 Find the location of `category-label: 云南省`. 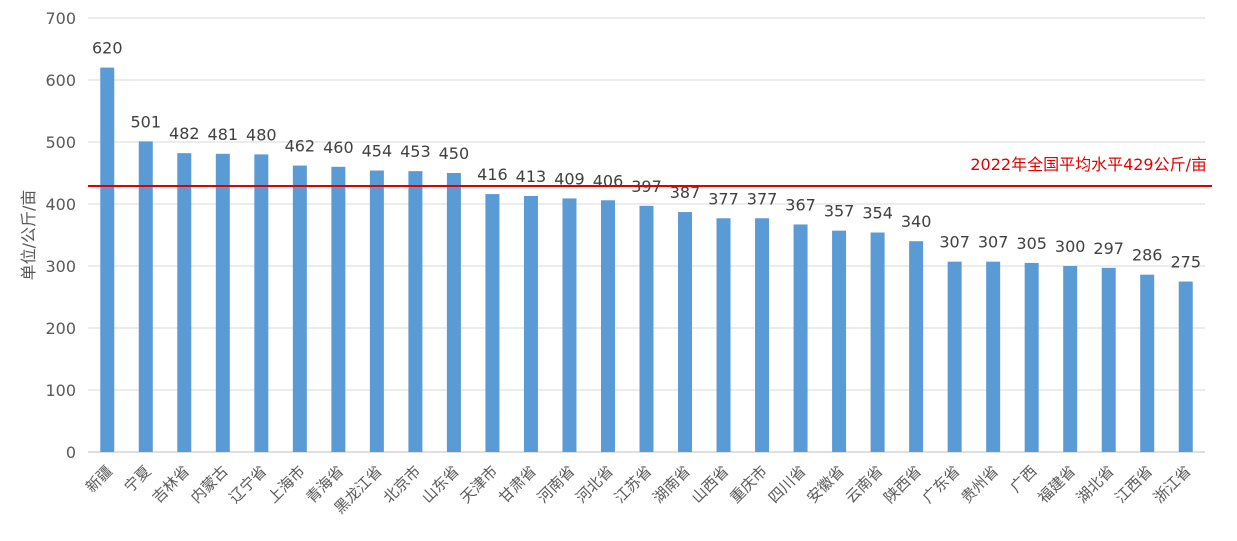

category-label: 云南省 is located at coordinates (864, 484).